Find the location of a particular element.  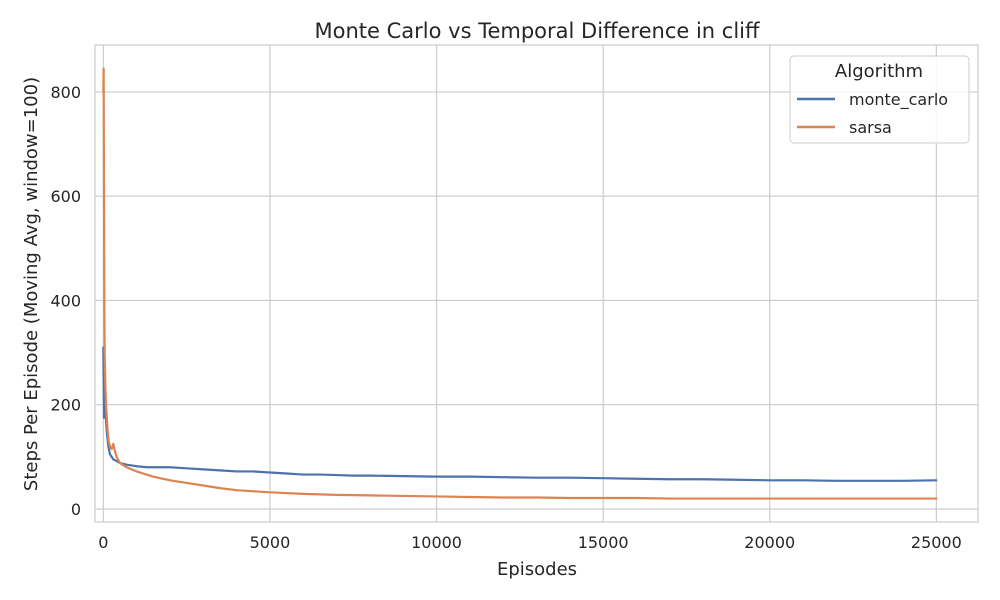

legend: Algorithm monte_carlo sarsa is located at coordinates (879, 99).